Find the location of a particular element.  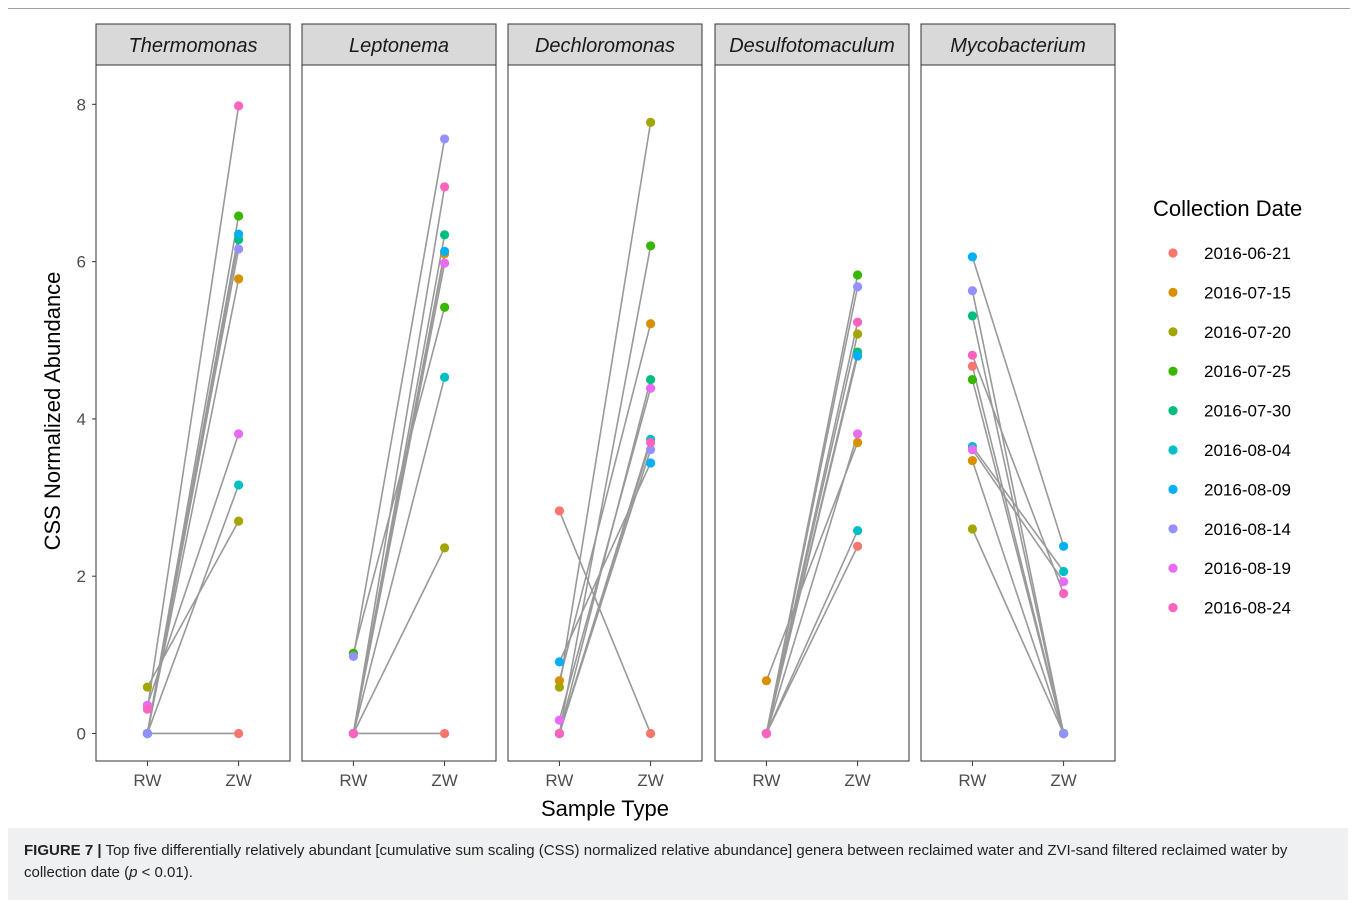

y-tick-label: 8 is located at coordinates (81, 104).